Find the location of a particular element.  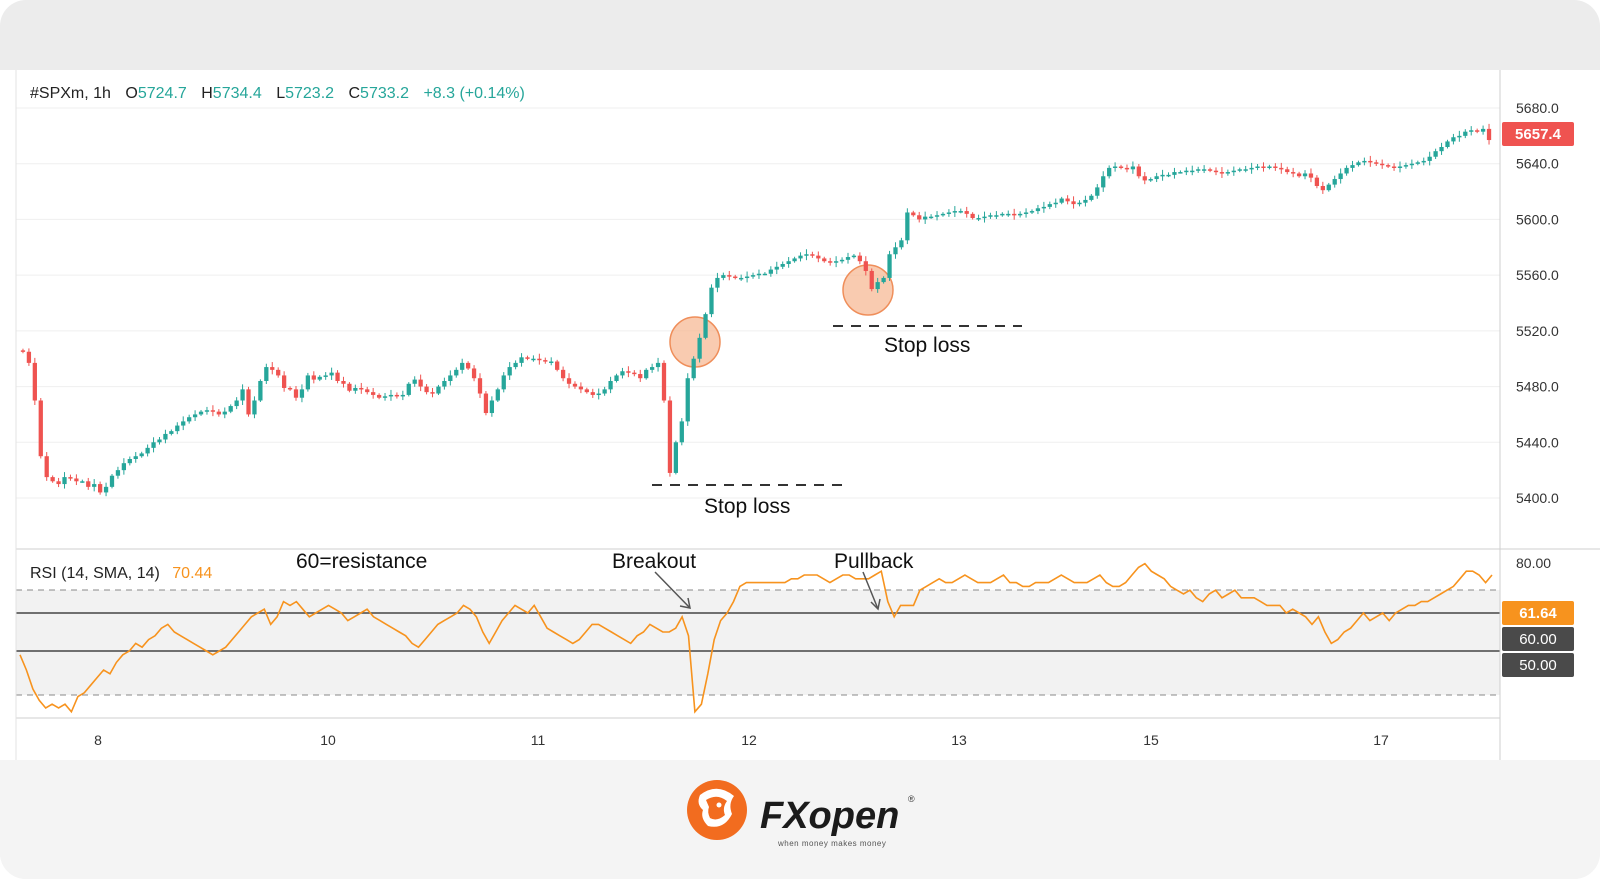

time-axis: 8 10 11 12 13 15 17 is located at coordinates (741, 740).